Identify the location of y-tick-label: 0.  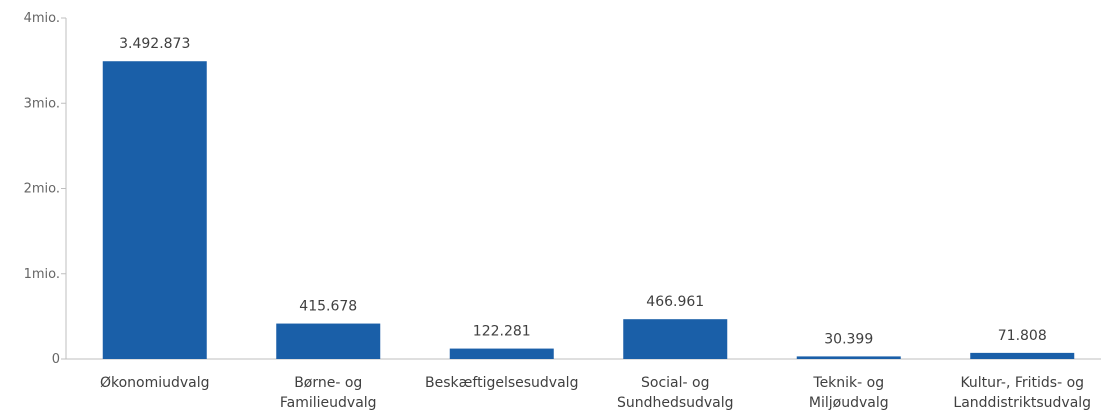
(56, 359).